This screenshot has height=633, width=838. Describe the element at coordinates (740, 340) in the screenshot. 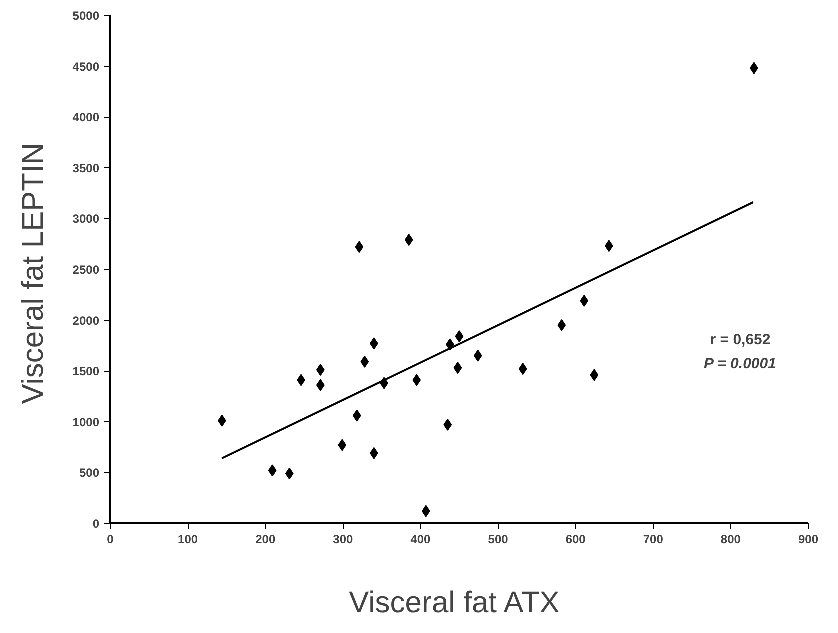

I see `annotation: r = 0,652` at that location.